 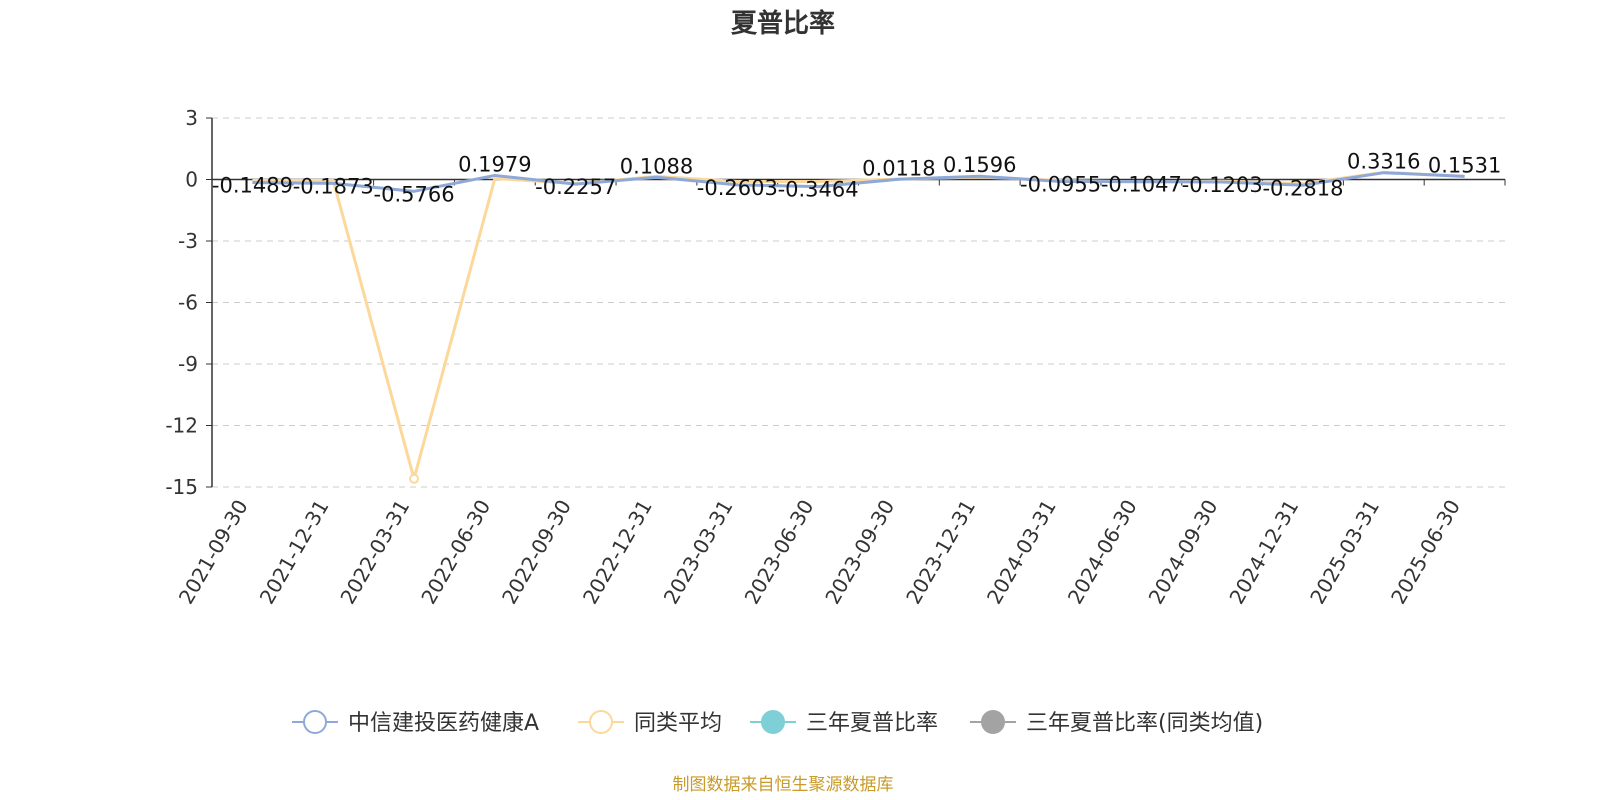 What do you see at coordinates (455, 552) in the screenshot?
I see `x-tick-label: 2022-06-30` at bounding box center [455, 552].